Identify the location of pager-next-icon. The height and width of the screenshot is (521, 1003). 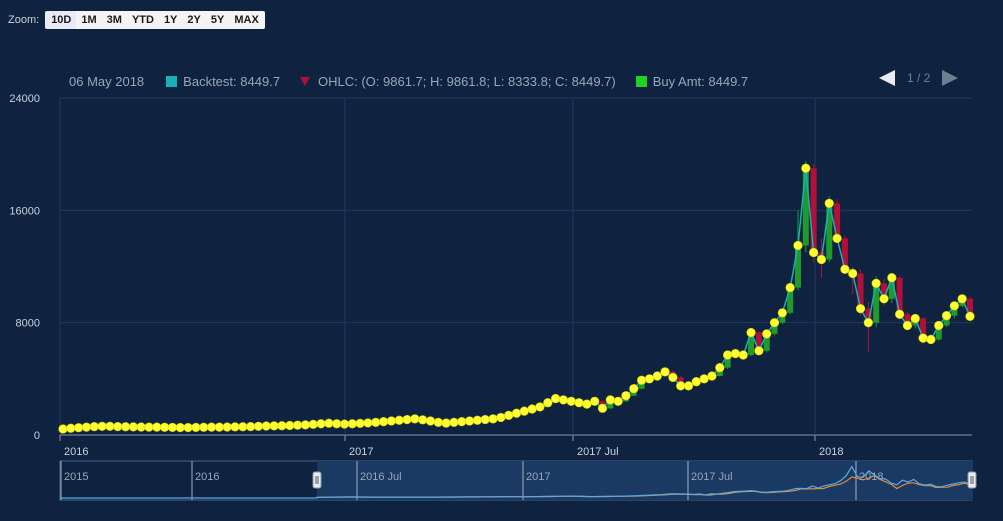
(950, 78).